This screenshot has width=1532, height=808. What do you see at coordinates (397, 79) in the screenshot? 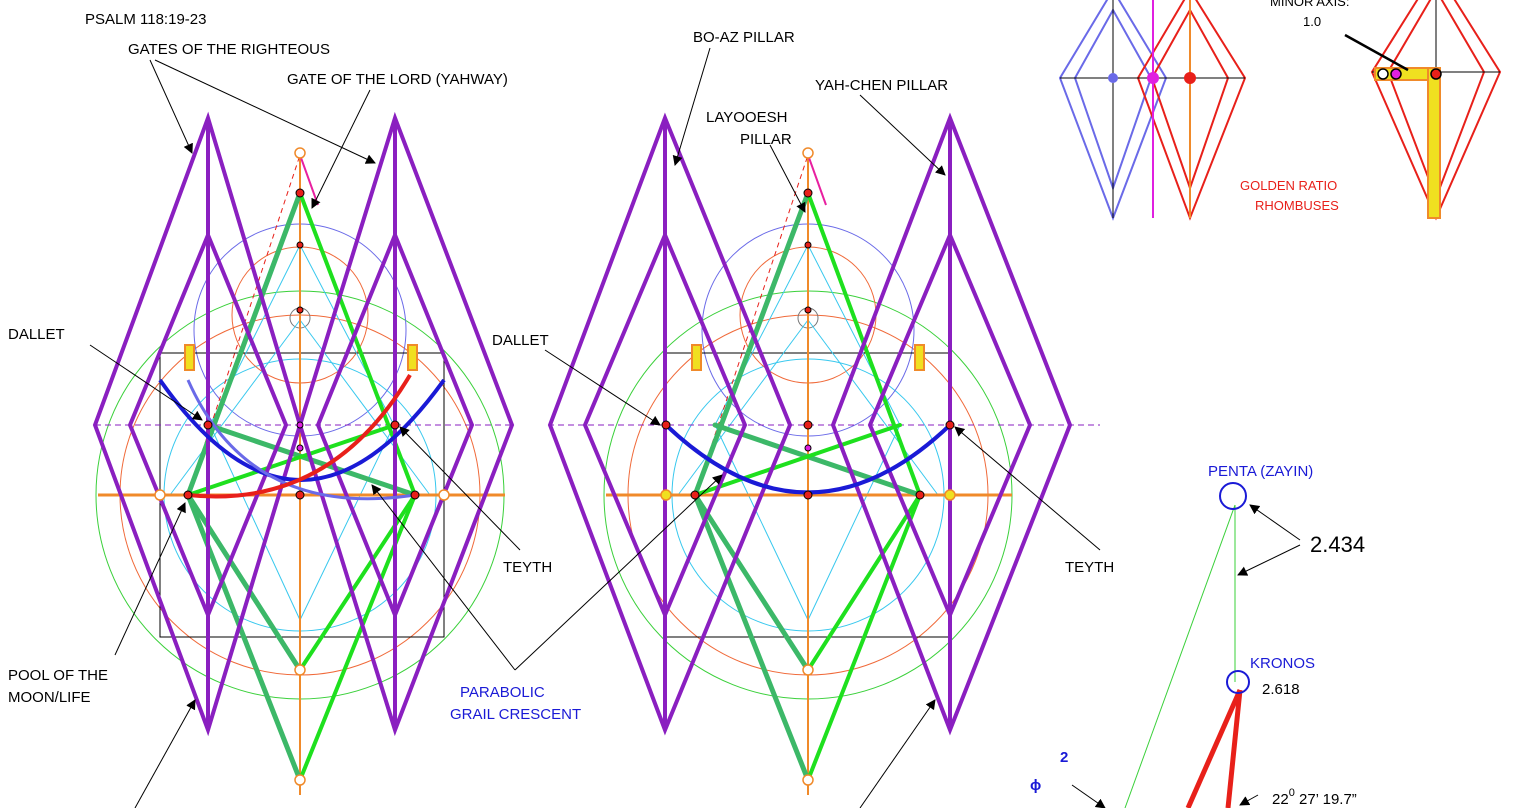
I see `label-gate-lord: GATE OF THE LORD (YAHWAY)` at bounding box center [397, 79].